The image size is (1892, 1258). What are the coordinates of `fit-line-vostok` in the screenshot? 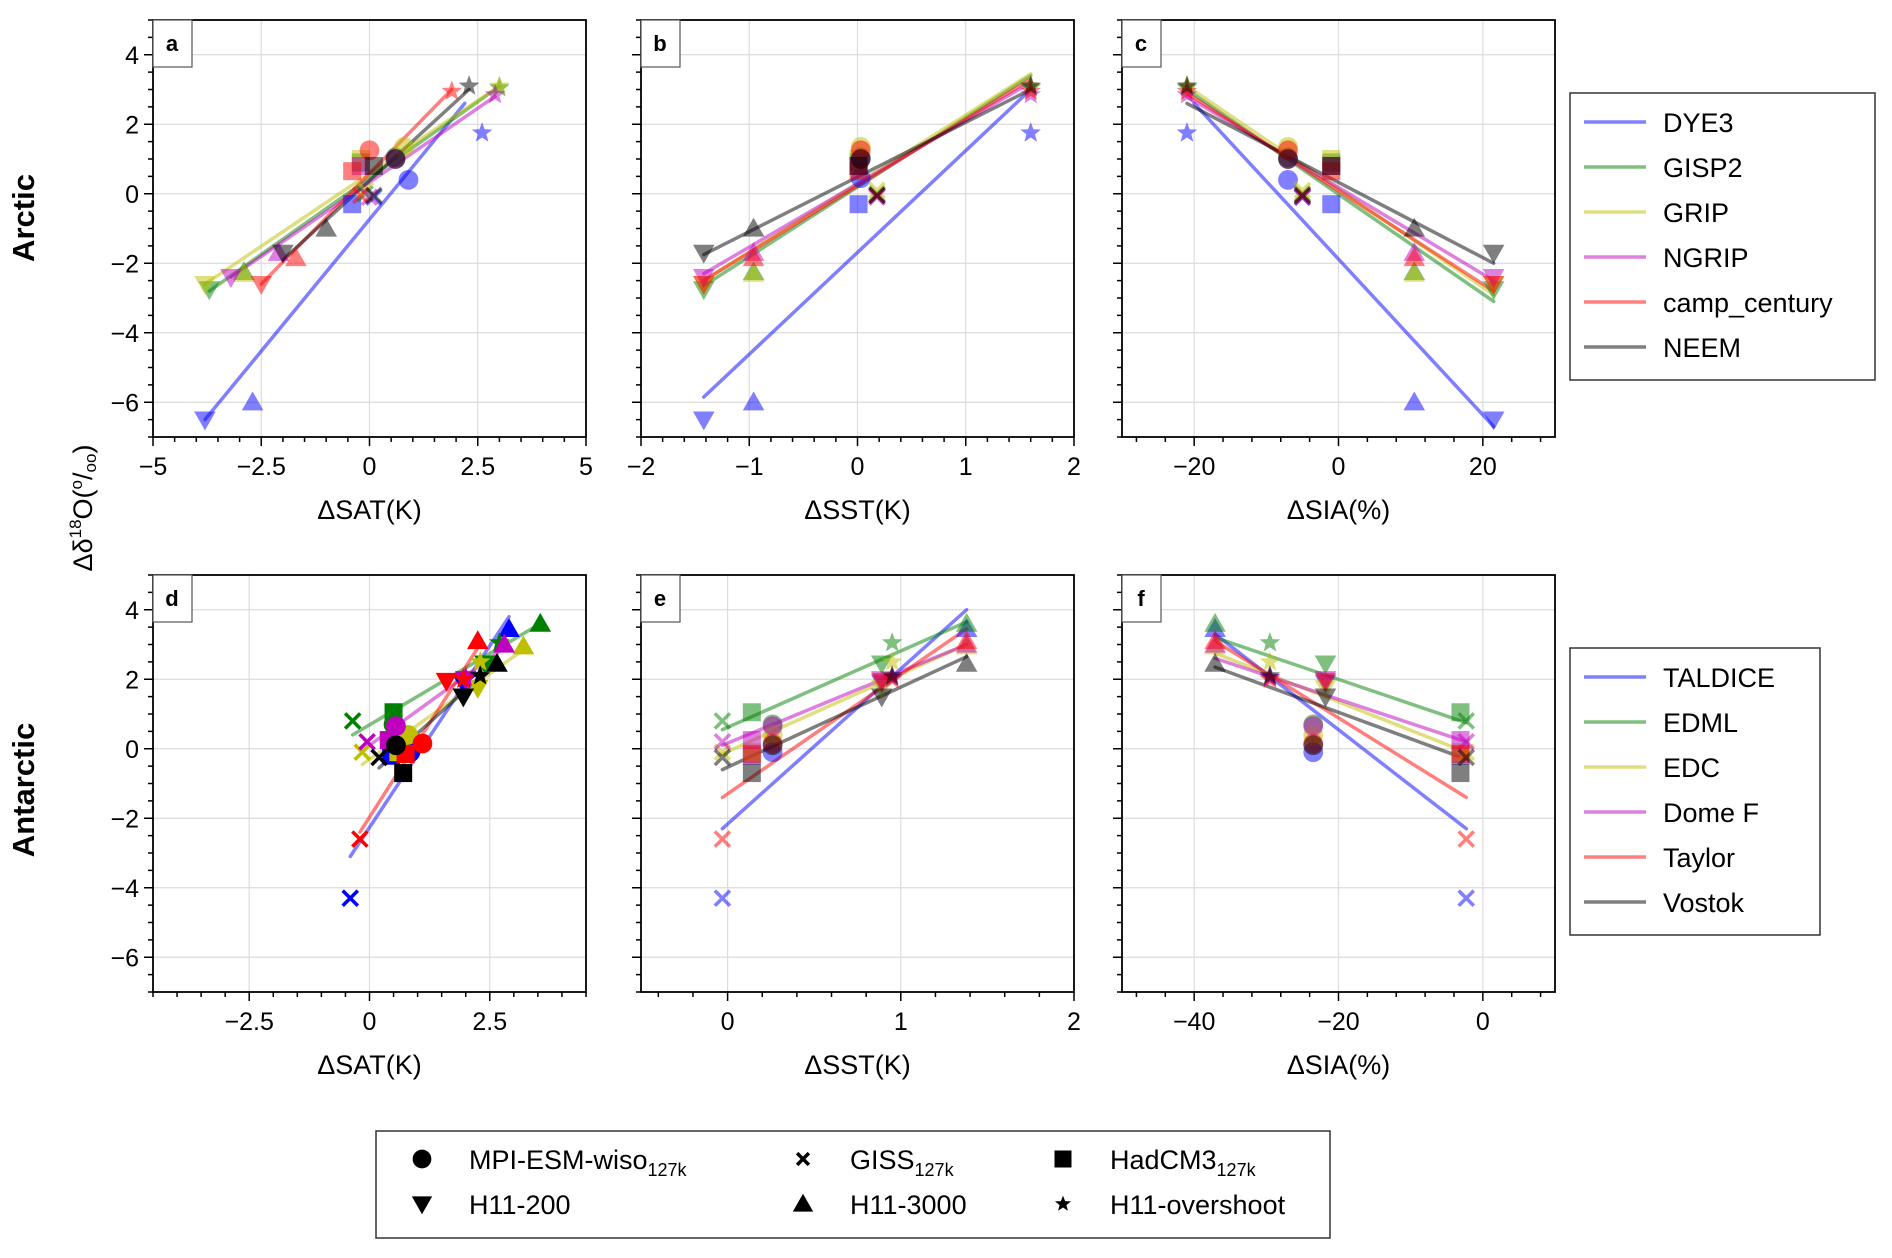 It's located at (1340, 713).